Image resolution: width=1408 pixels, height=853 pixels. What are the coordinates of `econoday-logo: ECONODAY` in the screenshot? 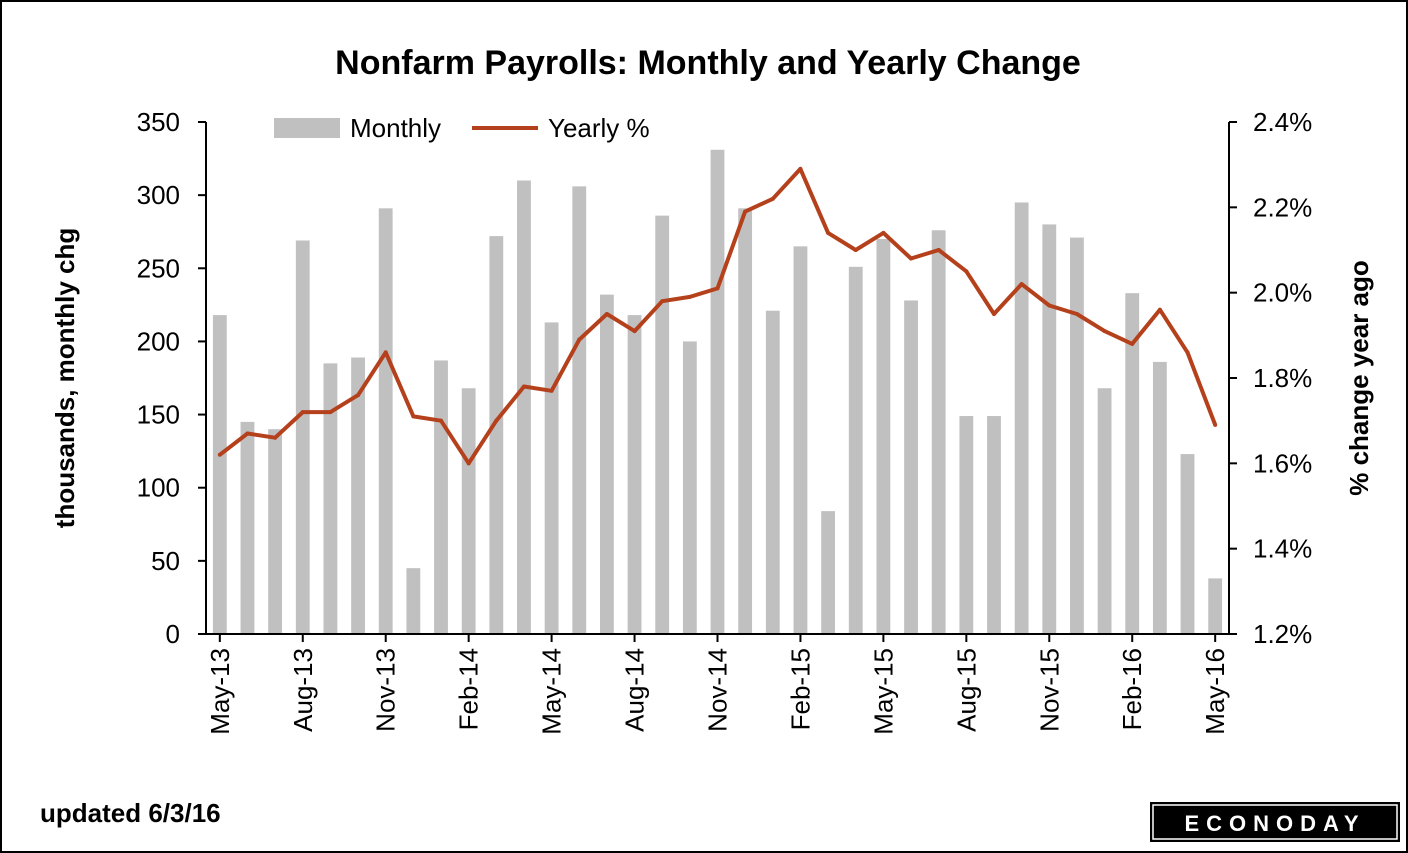 It's located at (1275, 822).